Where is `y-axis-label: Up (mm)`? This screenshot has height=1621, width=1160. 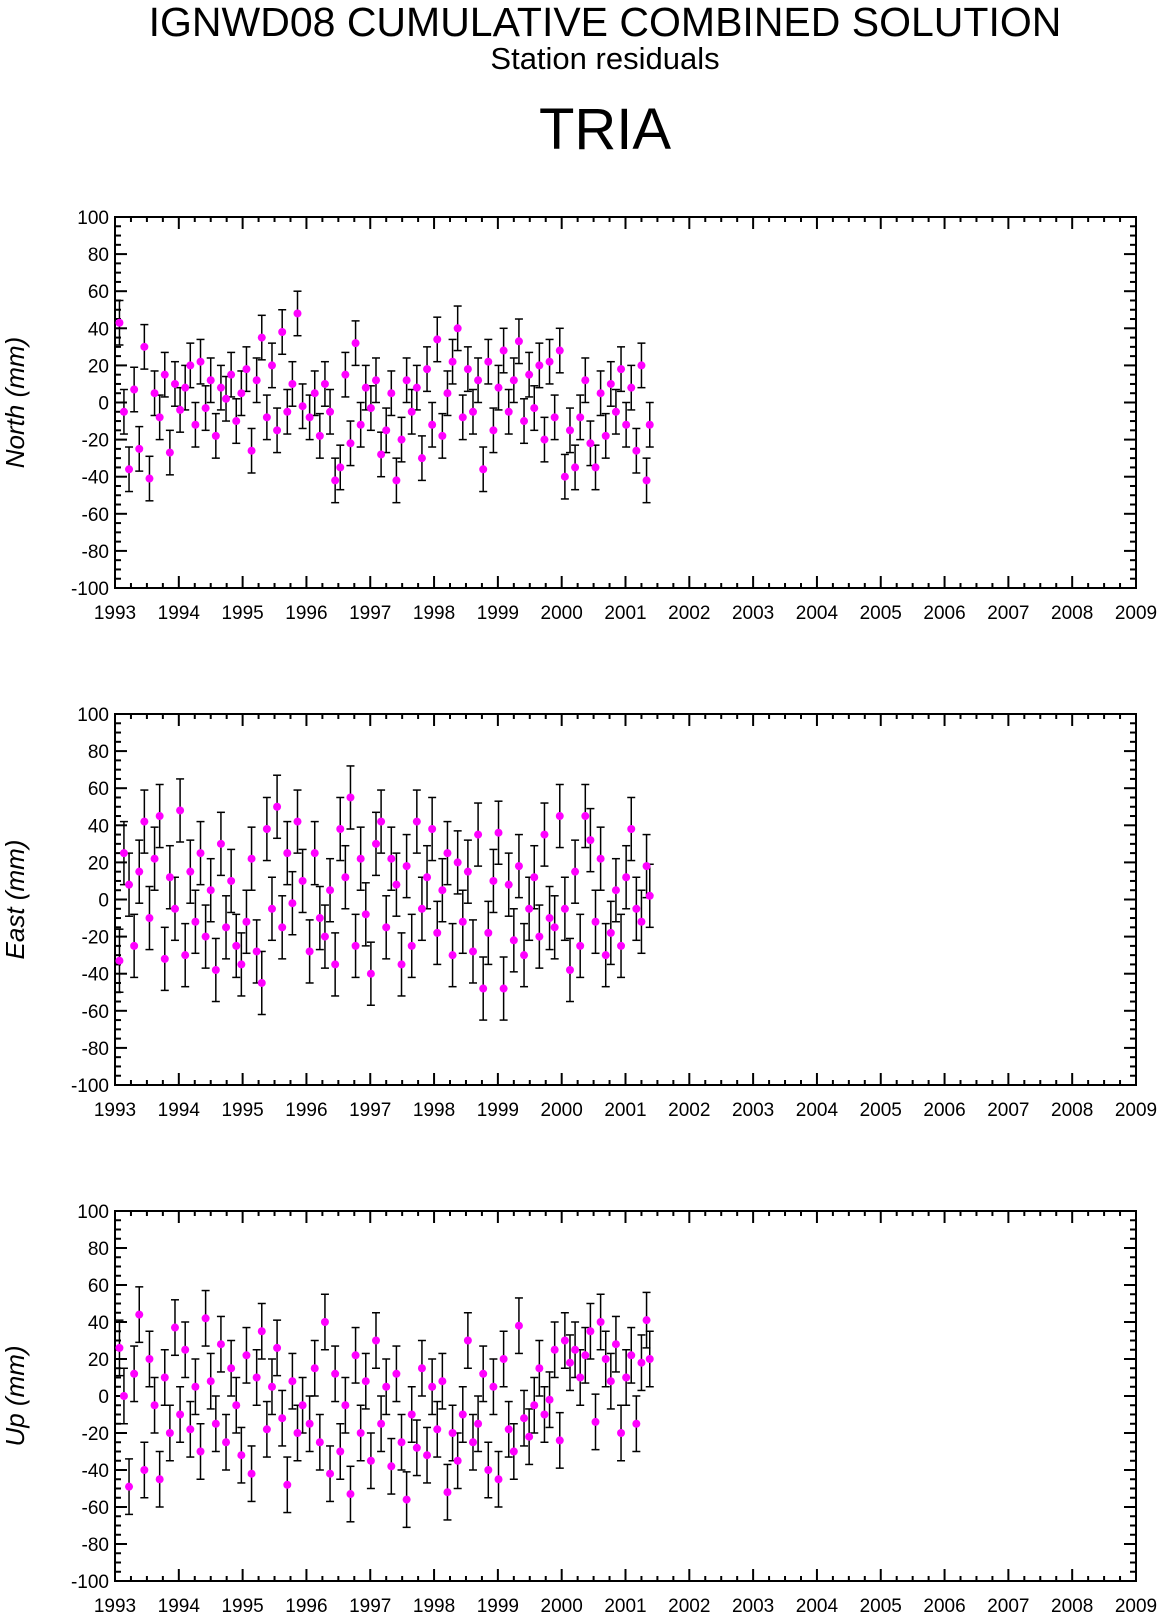 y-axis-label: Up (mm) is located at coordinates (15, 1395).